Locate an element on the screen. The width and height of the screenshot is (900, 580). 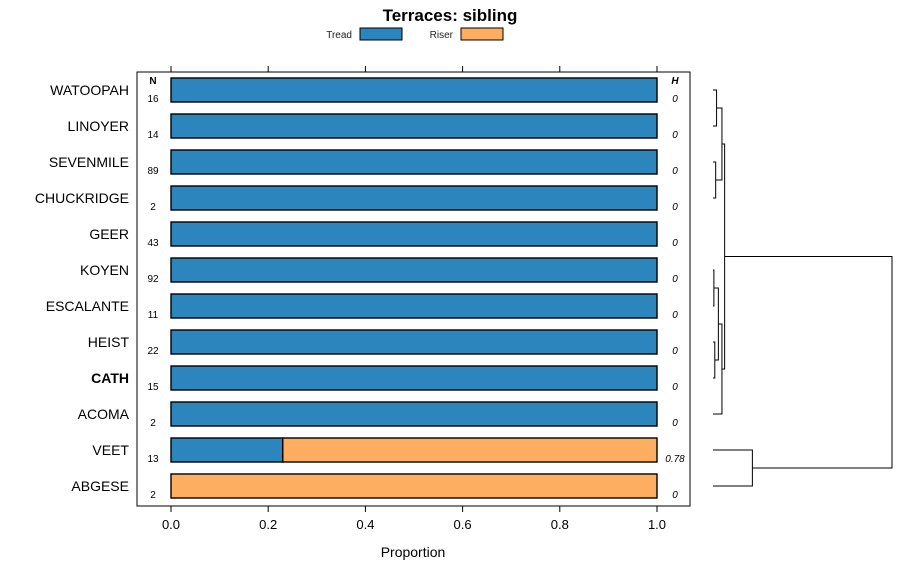
row-sevenmile: SEVENMILE 89 0 is located at coordinates (363, 163).